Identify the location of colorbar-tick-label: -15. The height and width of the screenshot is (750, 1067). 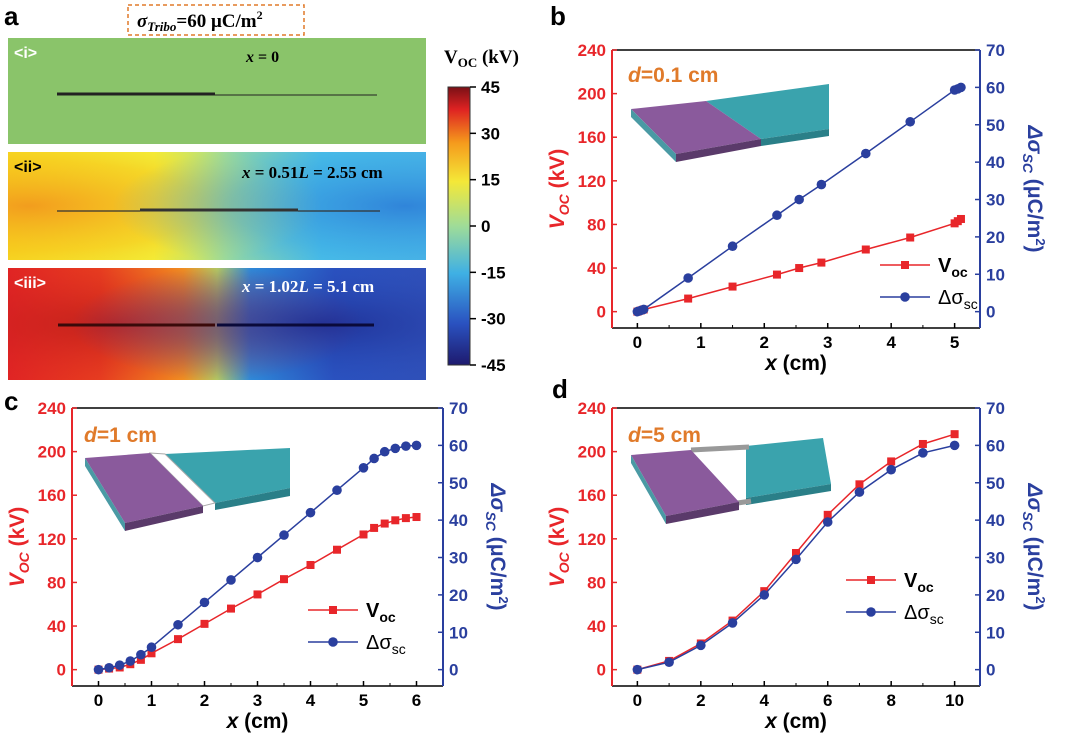
(493, 272).